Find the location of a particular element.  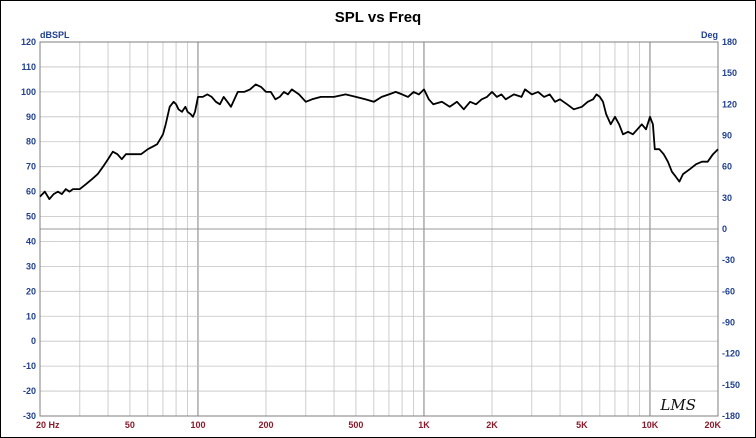

x-tick-label: 200 is located at coordinates (265, 425).